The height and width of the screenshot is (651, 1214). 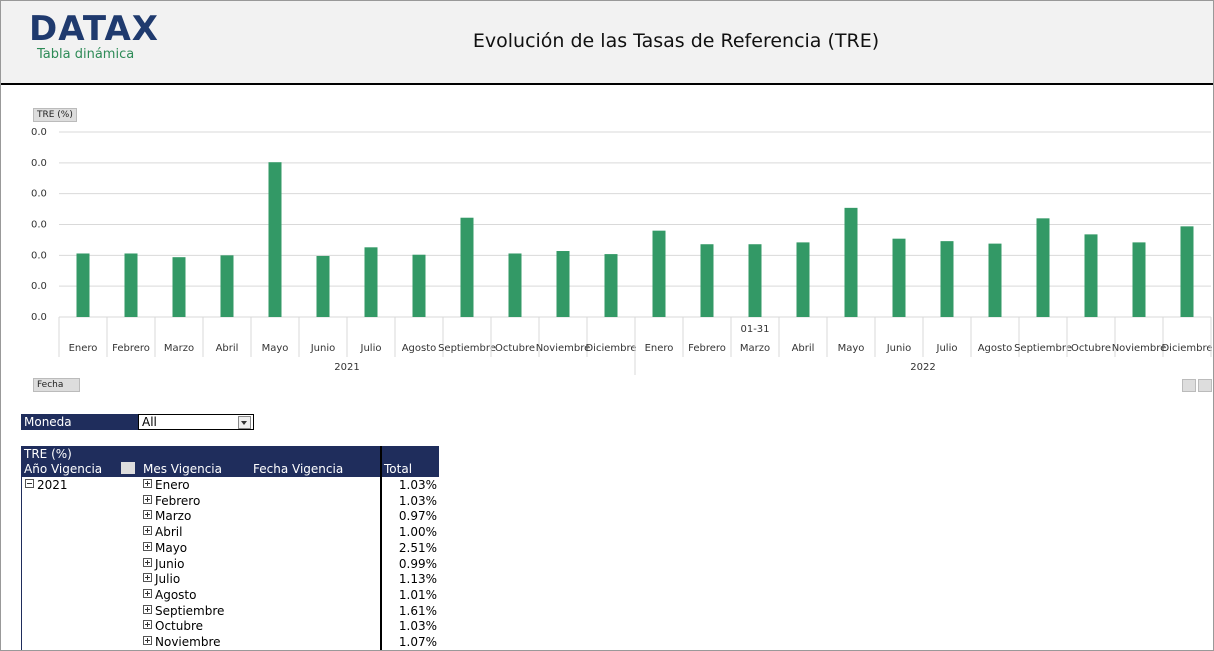 What do you see at coordinates (128, 468) in the screenshot?
I see `filter-icon` at bounding box center [128, 468].